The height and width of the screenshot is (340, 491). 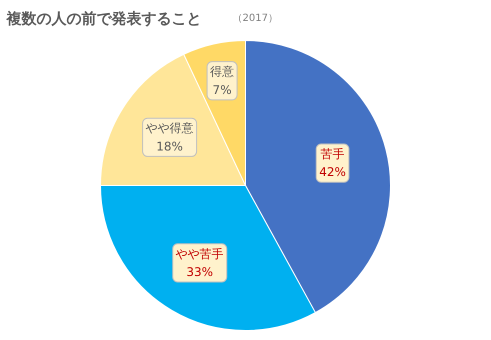 What do you see at coordinates (222, 89) in the screenshot?
I see `data-label: 7%` at bounding box center [222, 89].